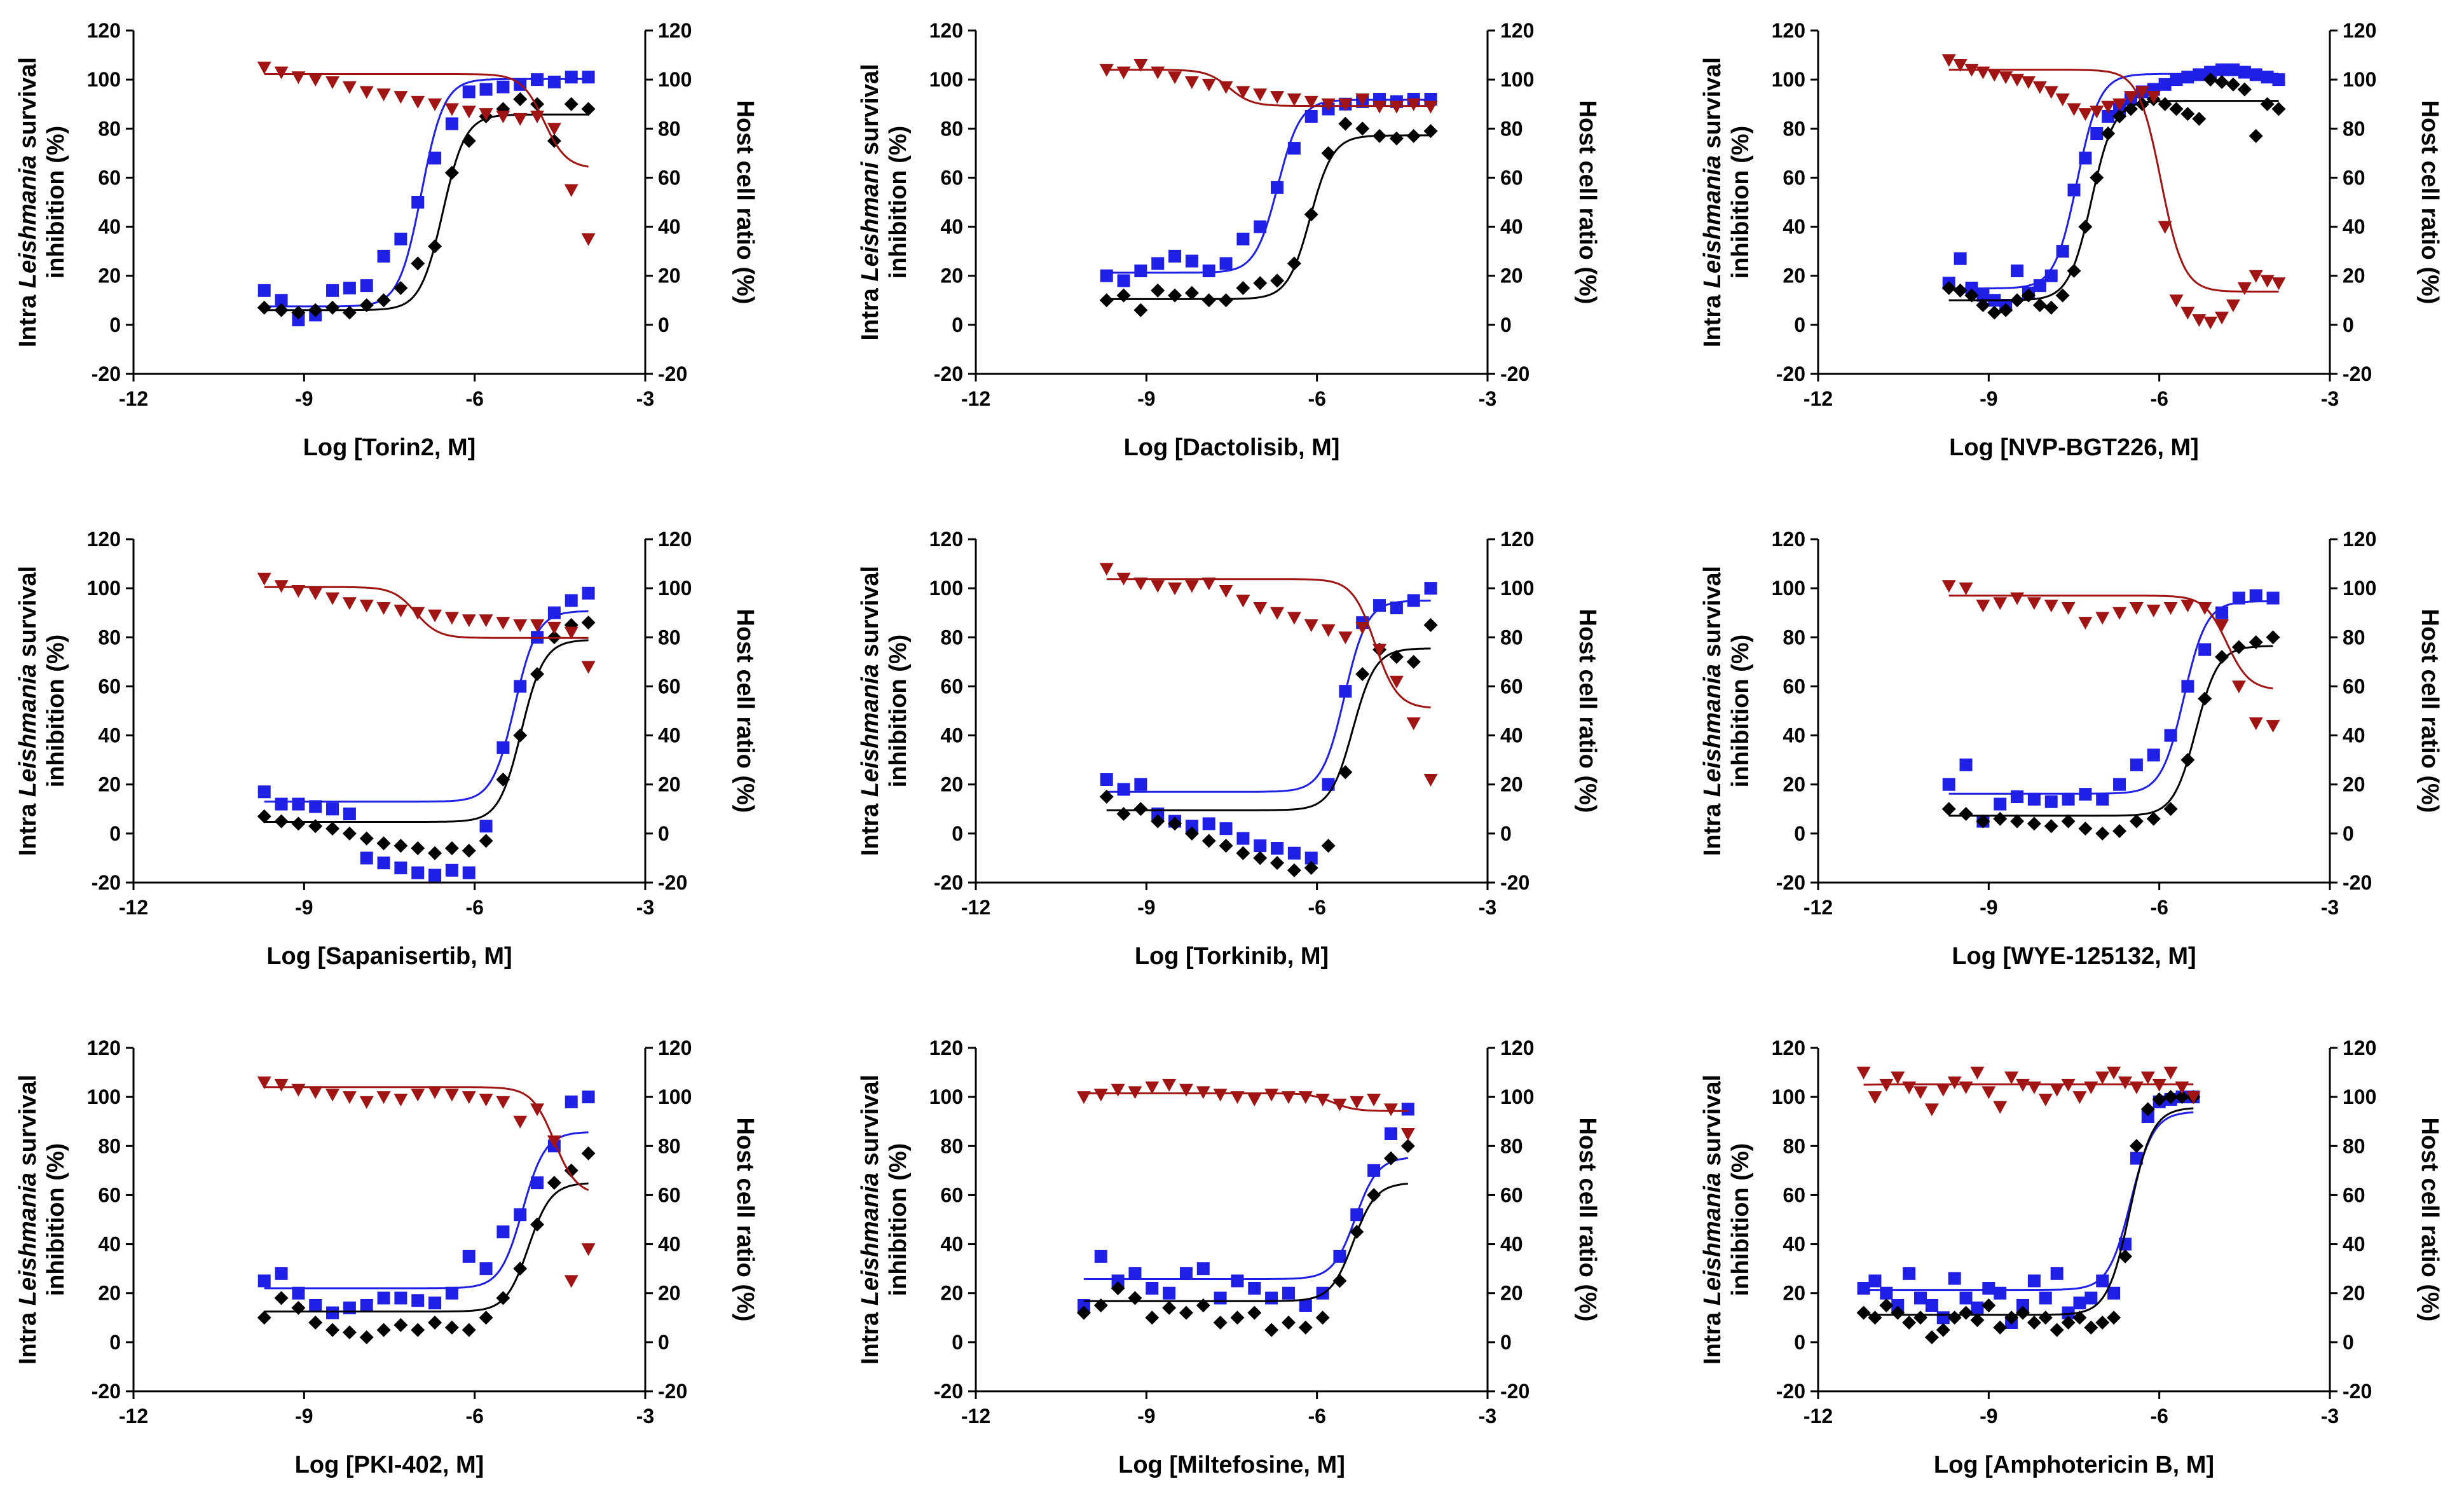 The height and width of the screenshot is (1493, 2464). What do you see at coordinates (1788, 30) in the screenshot?
I see `y-tick-label: 120` at bounding box center [1788, 30].